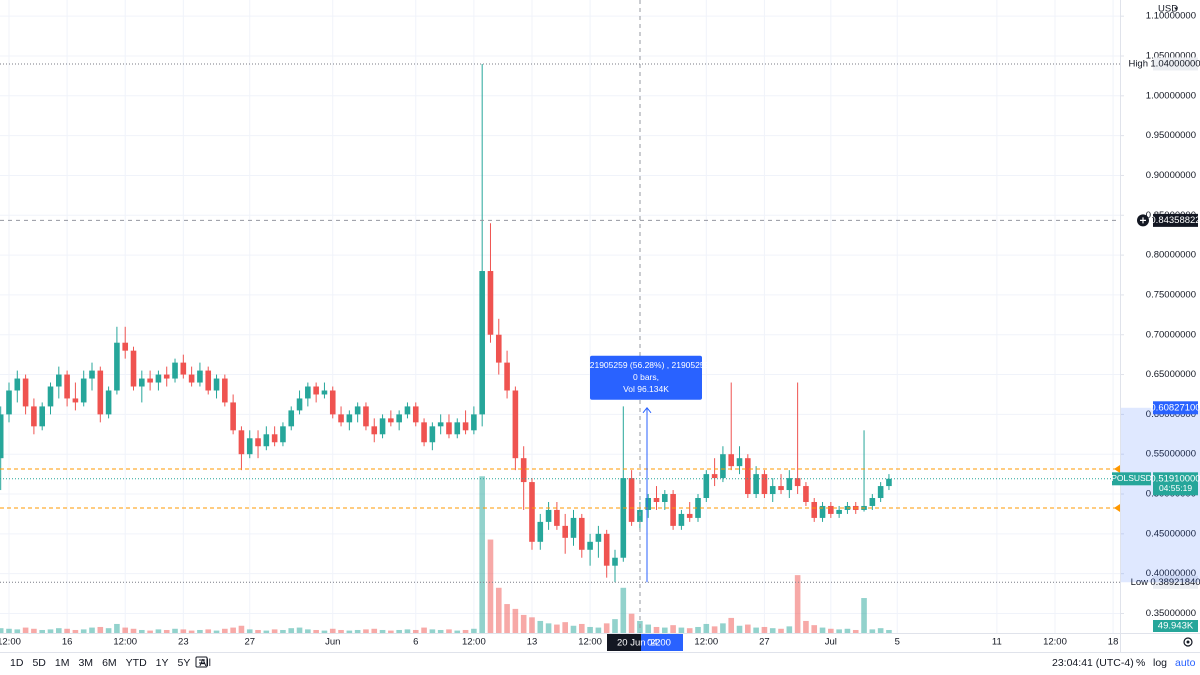 Image resolution: width=1200 pixels, height=675 pixels. Describe the element at coordinates (184, 663) in the screenshot. I see `range-button: 5Y` at that location.